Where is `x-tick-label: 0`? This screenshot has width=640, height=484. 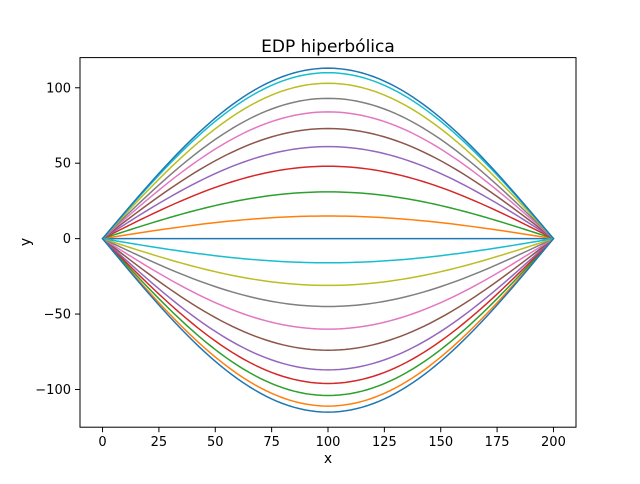
x-tick-label: 0 is located at coordinates (102, 442).